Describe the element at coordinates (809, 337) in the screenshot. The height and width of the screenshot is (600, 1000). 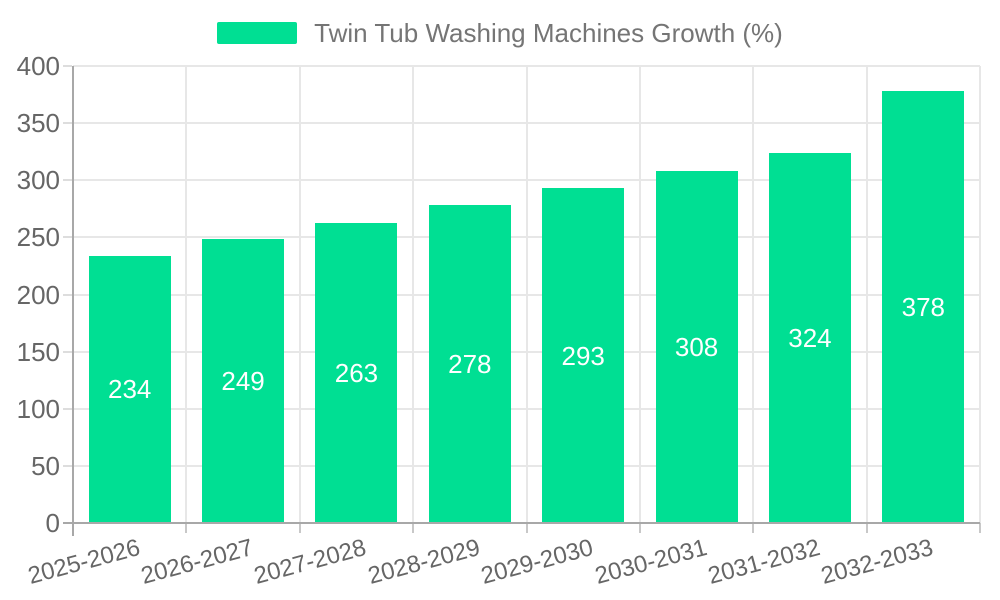
I see `bar-2031-2032` at that location.